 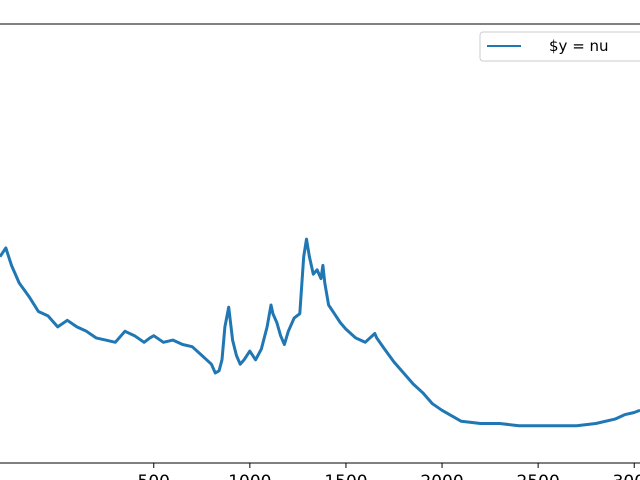 I want to click on legend-box, so click(x=559, y=46).